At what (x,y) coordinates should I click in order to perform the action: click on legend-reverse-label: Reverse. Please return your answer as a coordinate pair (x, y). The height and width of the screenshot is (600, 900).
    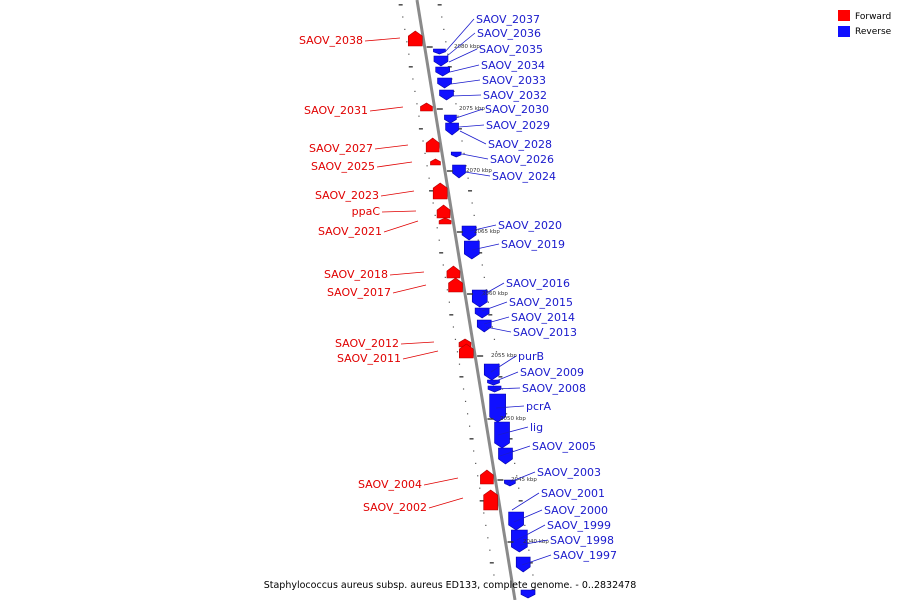
    Looking at the image, I should click on (873, 32).